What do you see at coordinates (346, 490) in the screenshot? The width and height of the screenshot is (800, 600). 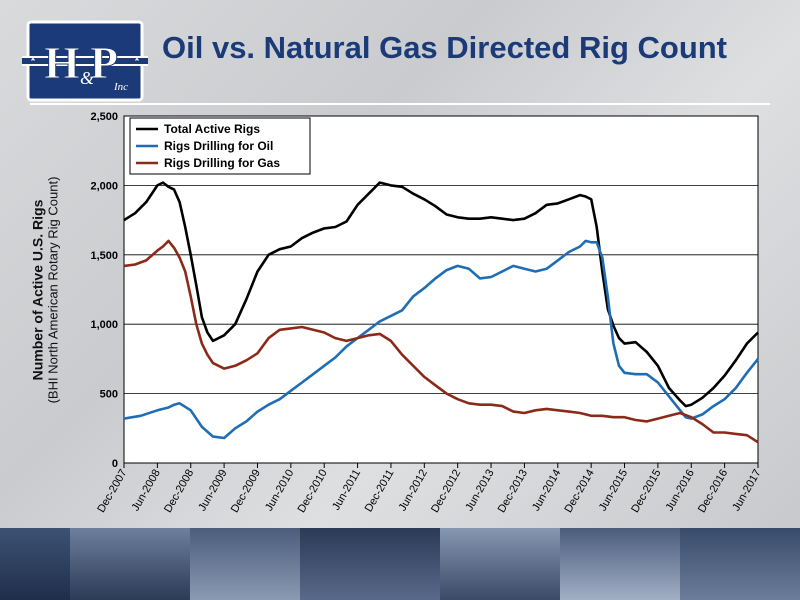 I see `x-tick-label: Jun-2011` at bounding box center [346, 490].